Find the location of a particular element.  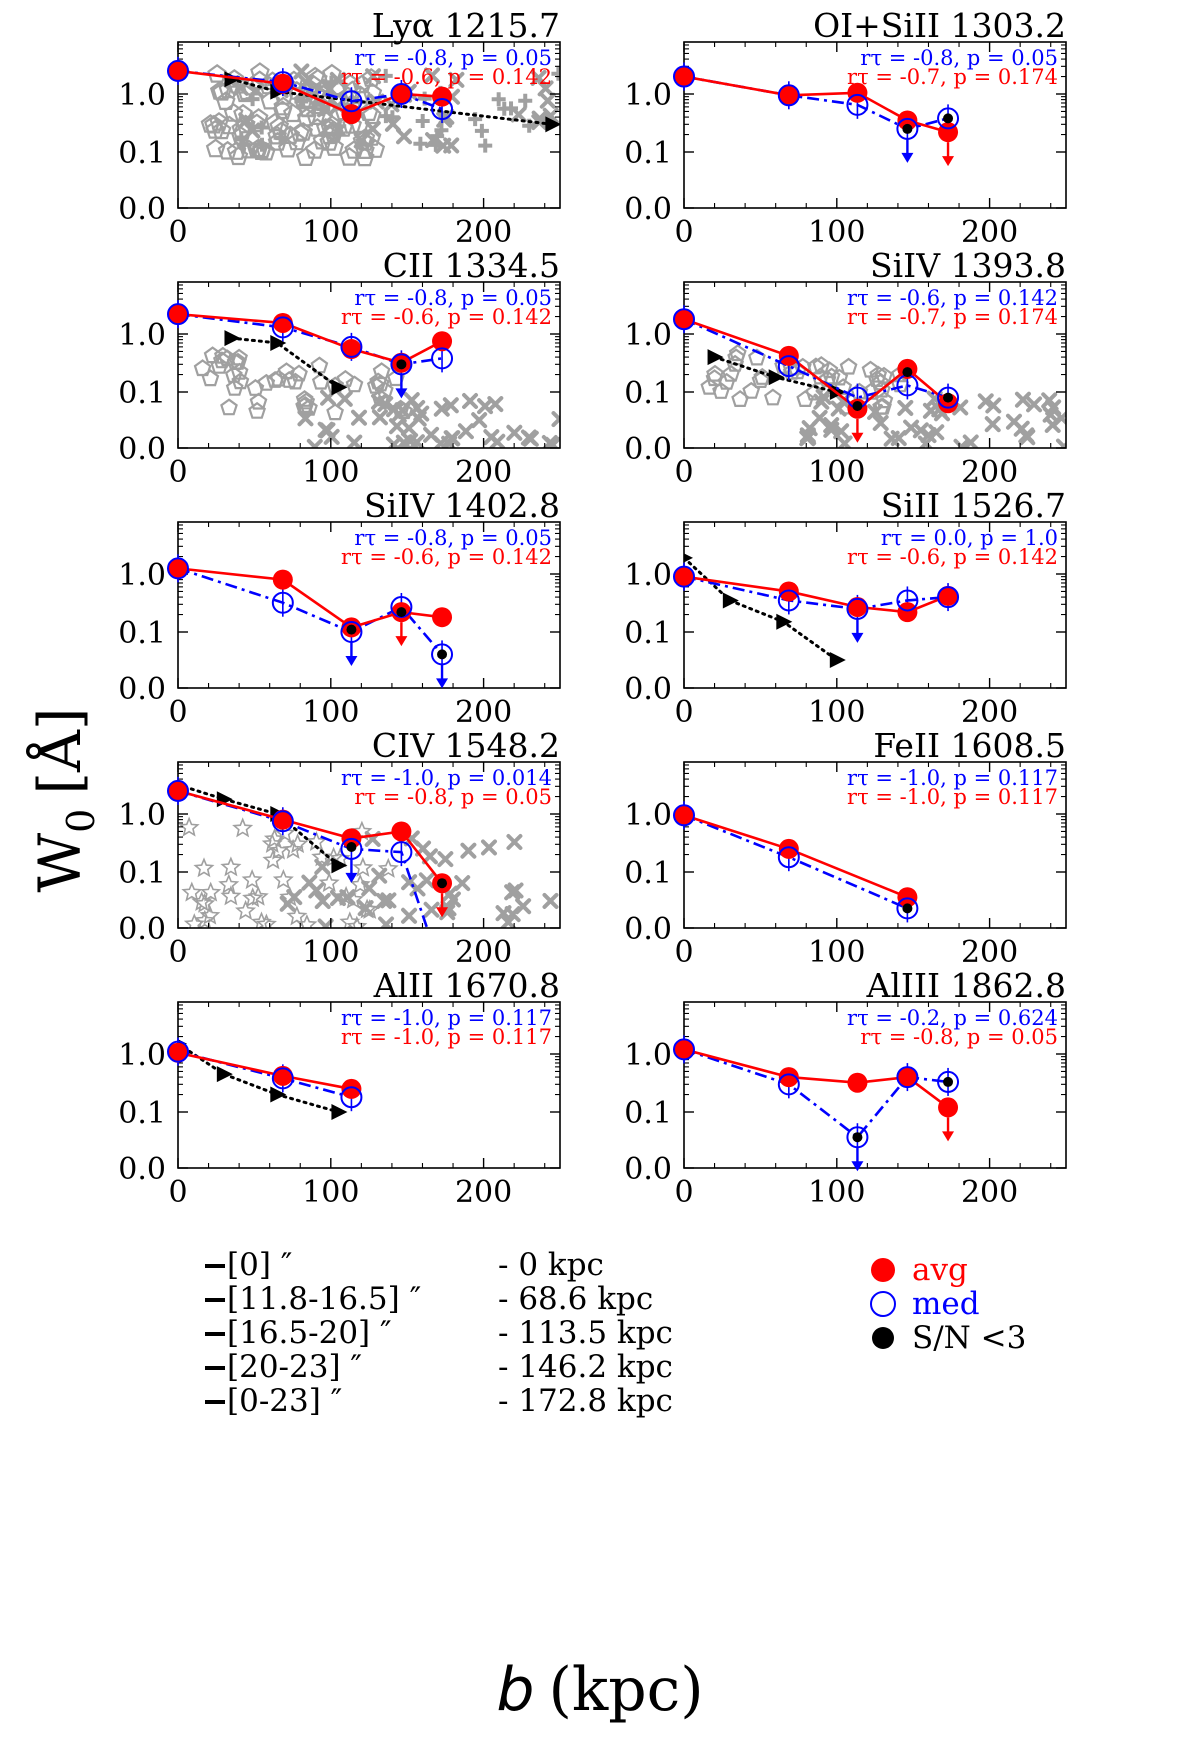

stat-med-label: rτ = -1.0, p = 0.014 is located at coordinates (446, 778).